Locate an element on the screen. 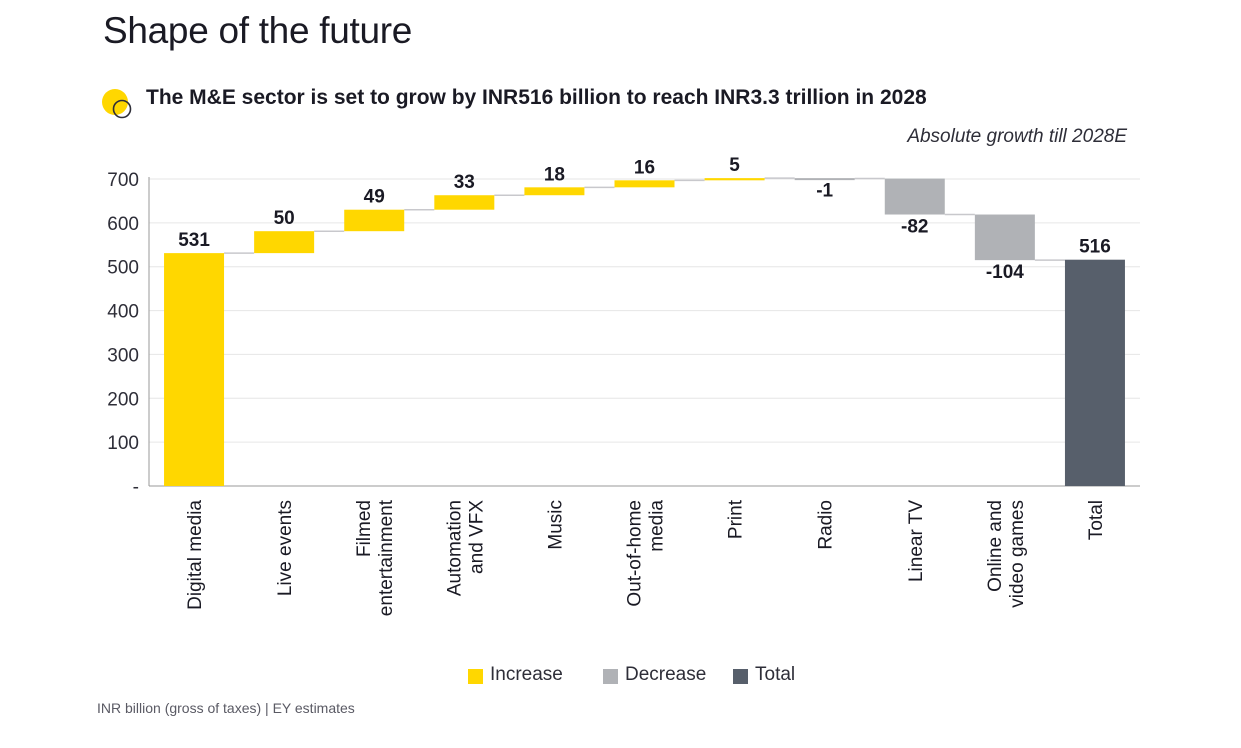 The width and height of the screenshot is (1241, 748). page-title: Shape of the future is located at coordinates (258, 30).